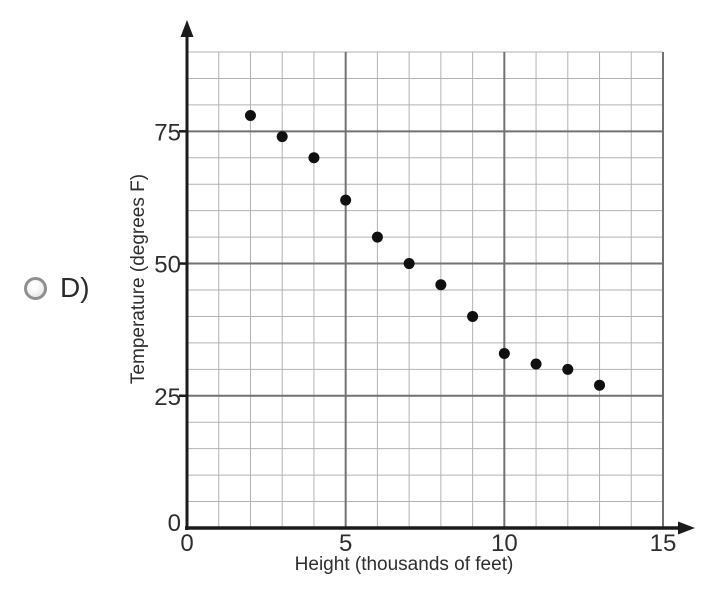  I want to click on x-axis-tick-label: 0, so click(186, 543).